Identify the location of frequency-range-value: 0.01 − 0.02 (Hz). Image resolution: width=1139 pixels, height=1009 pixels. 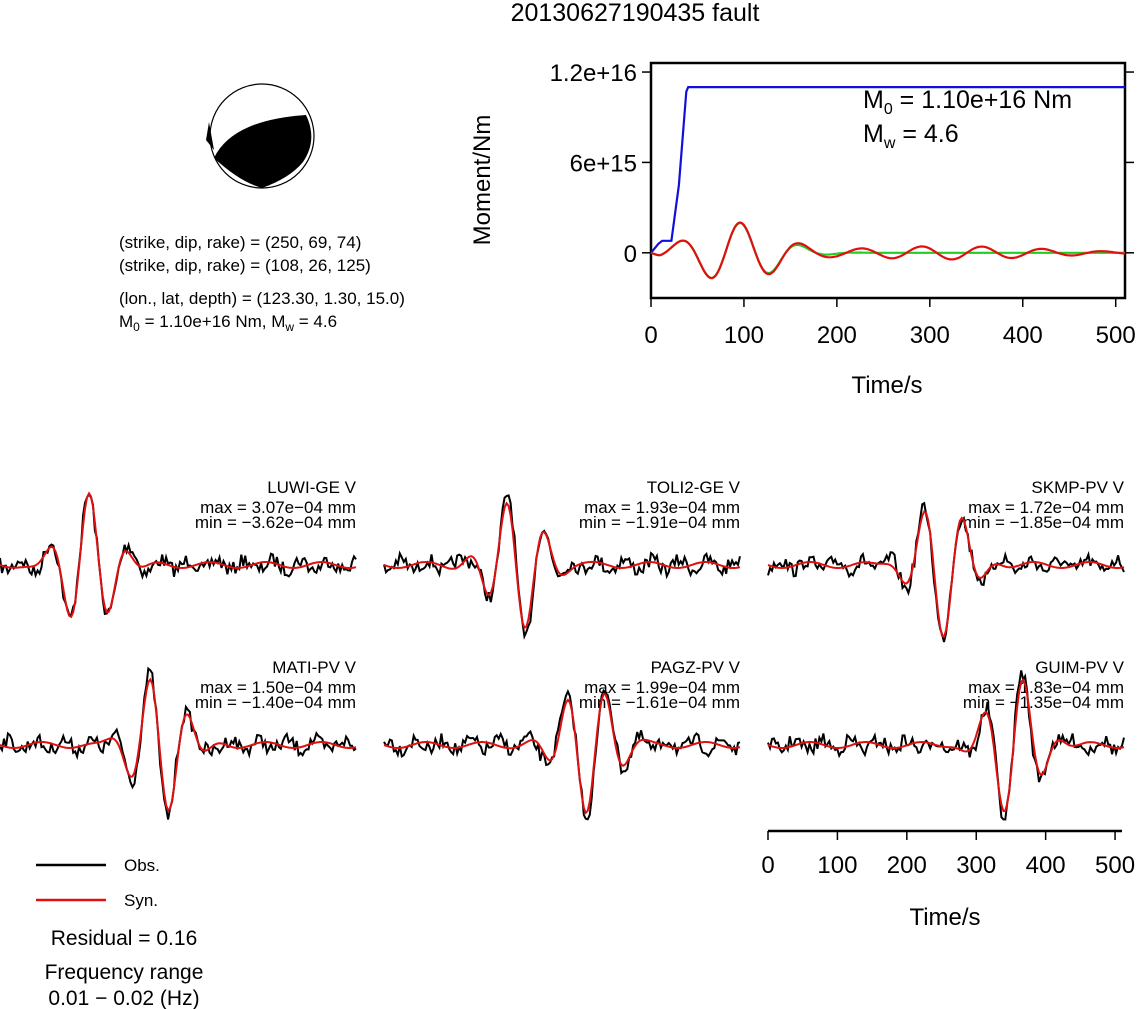
(123, 998).